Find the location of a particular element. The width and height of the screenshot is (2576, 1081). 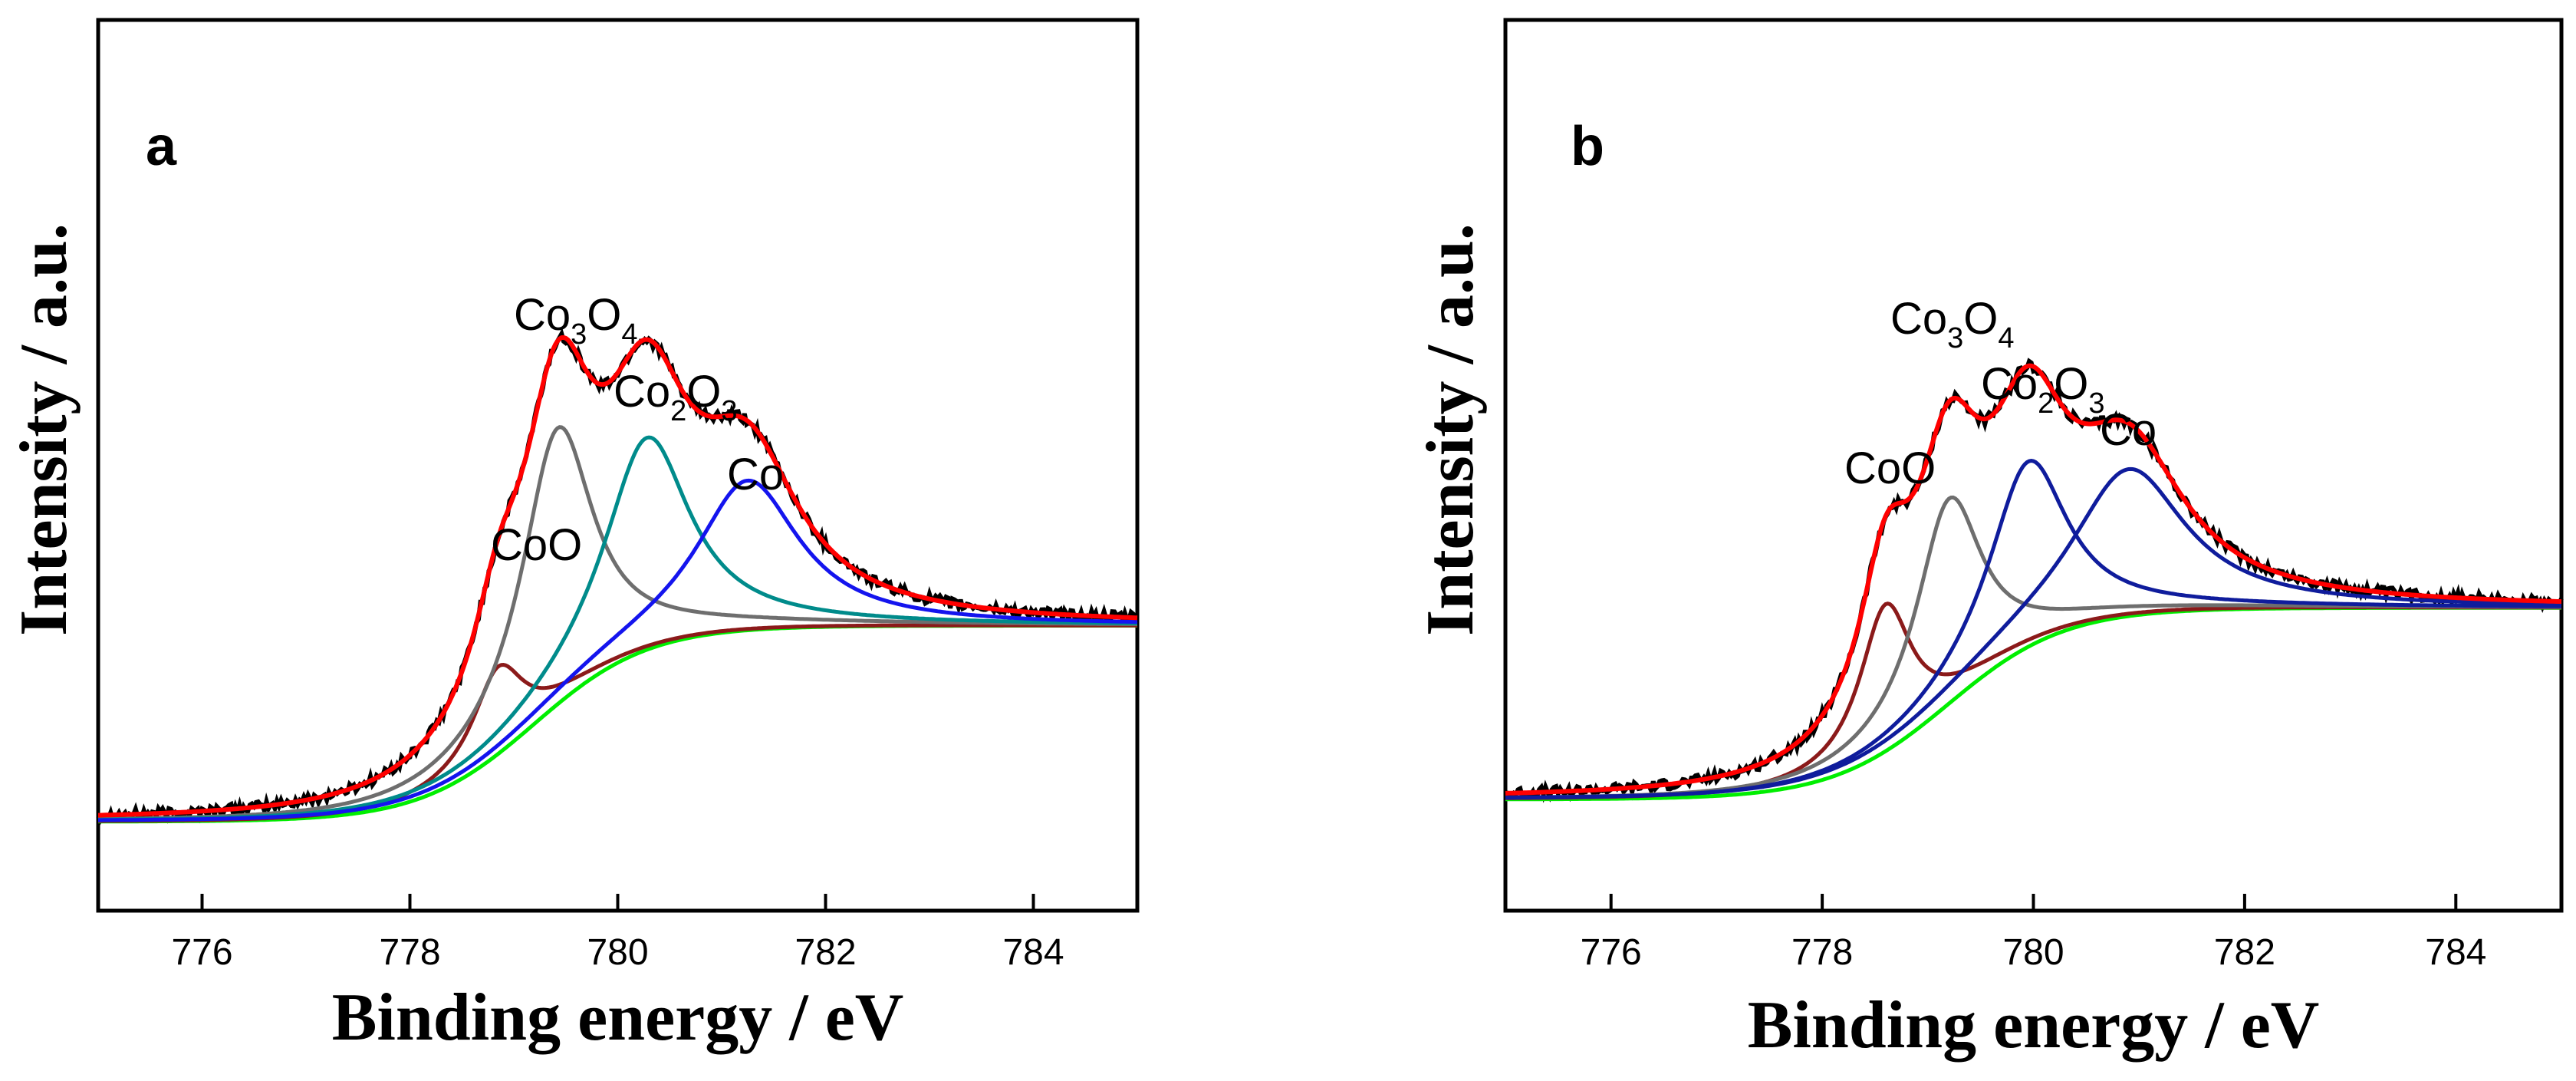

panel-label: a is located at coordinates (161, 147).